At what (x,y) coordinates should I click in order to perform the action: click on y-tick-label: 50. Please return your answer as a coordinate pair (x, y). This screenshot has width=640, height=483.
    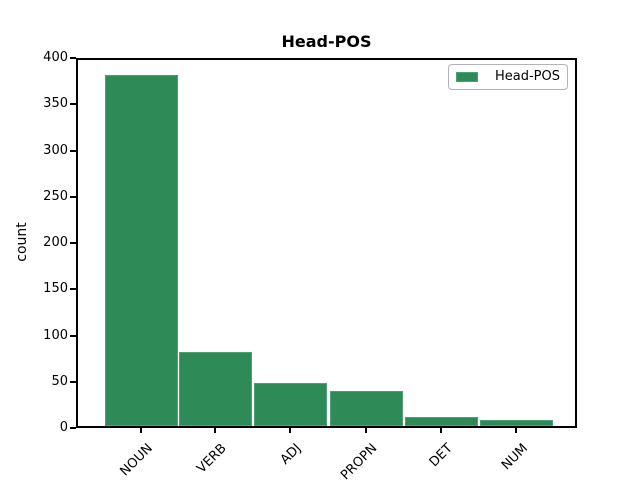
    Looking at the image, I should click on (59, 381).